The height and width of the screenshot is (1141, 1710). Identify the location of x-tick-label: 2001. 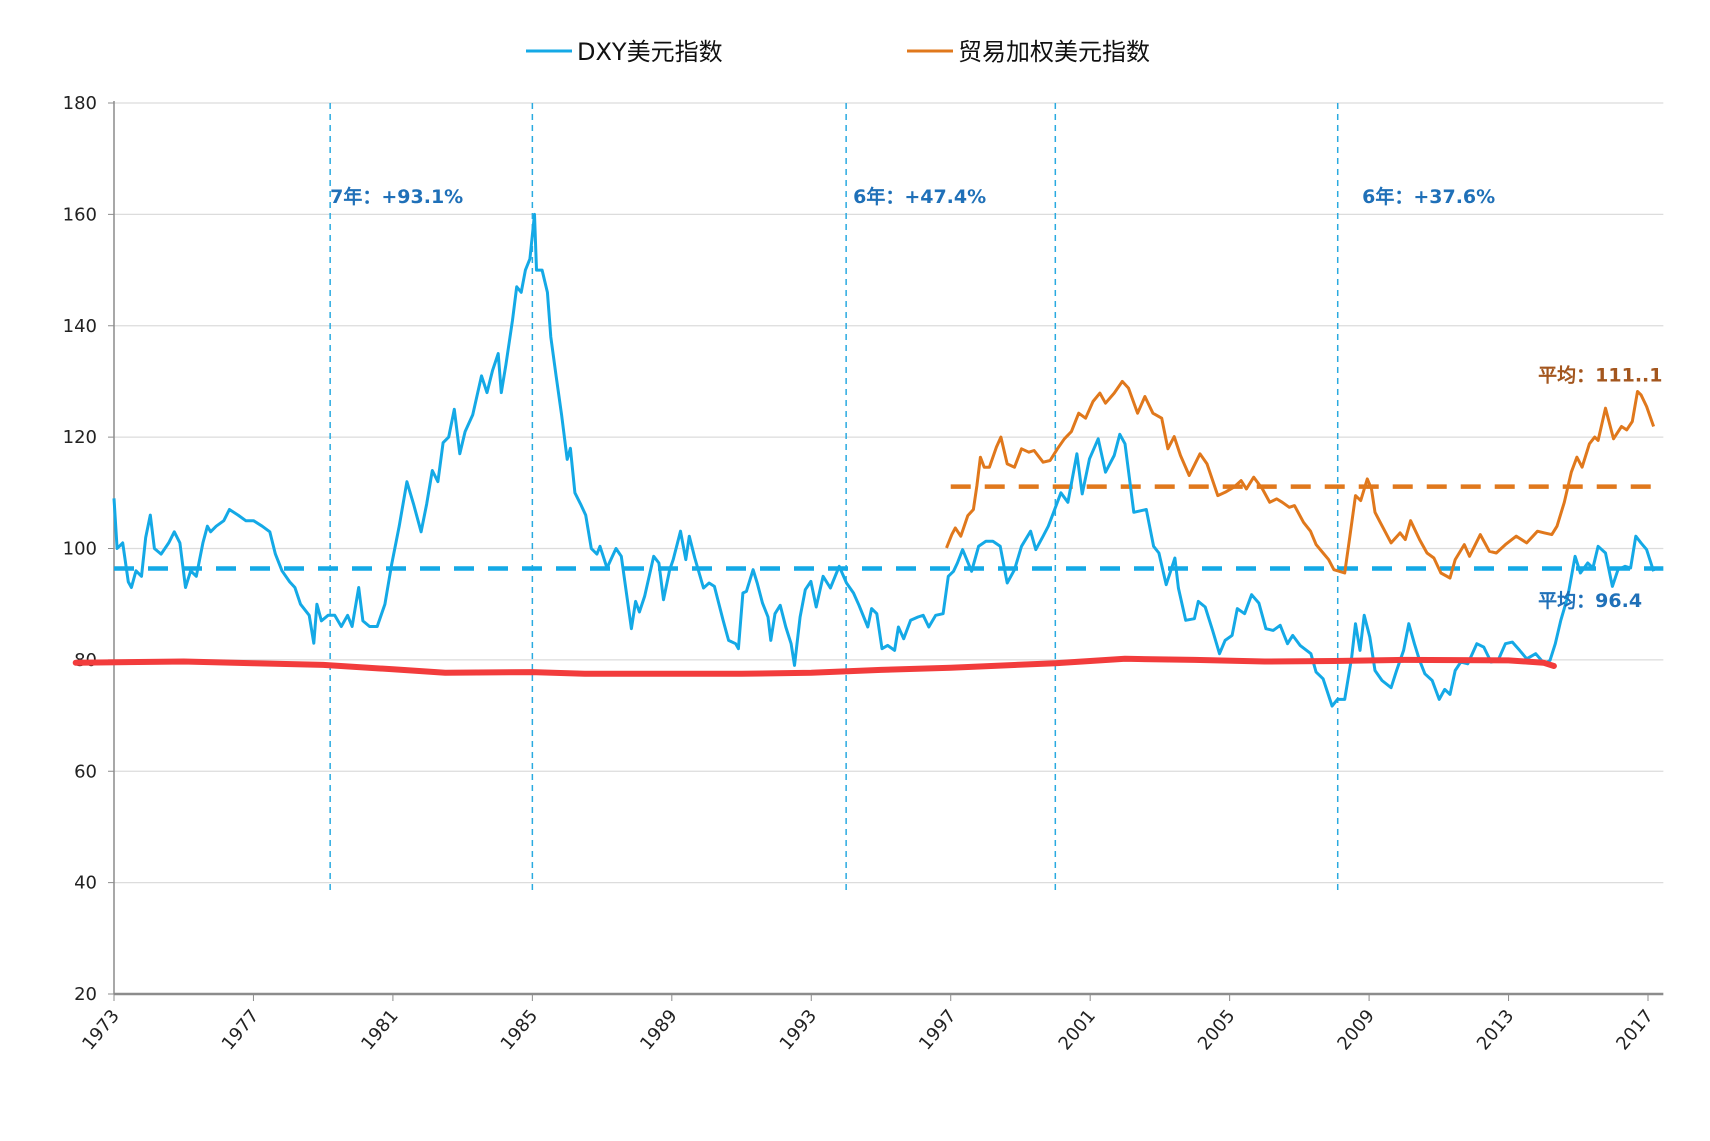
(1077, 1030).